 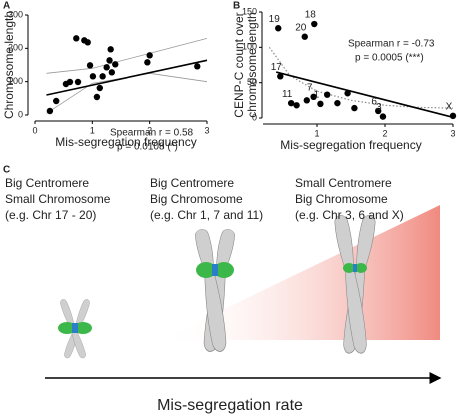 I want to click on diagram-text: Small Centromere, so click(x=343, y=183).